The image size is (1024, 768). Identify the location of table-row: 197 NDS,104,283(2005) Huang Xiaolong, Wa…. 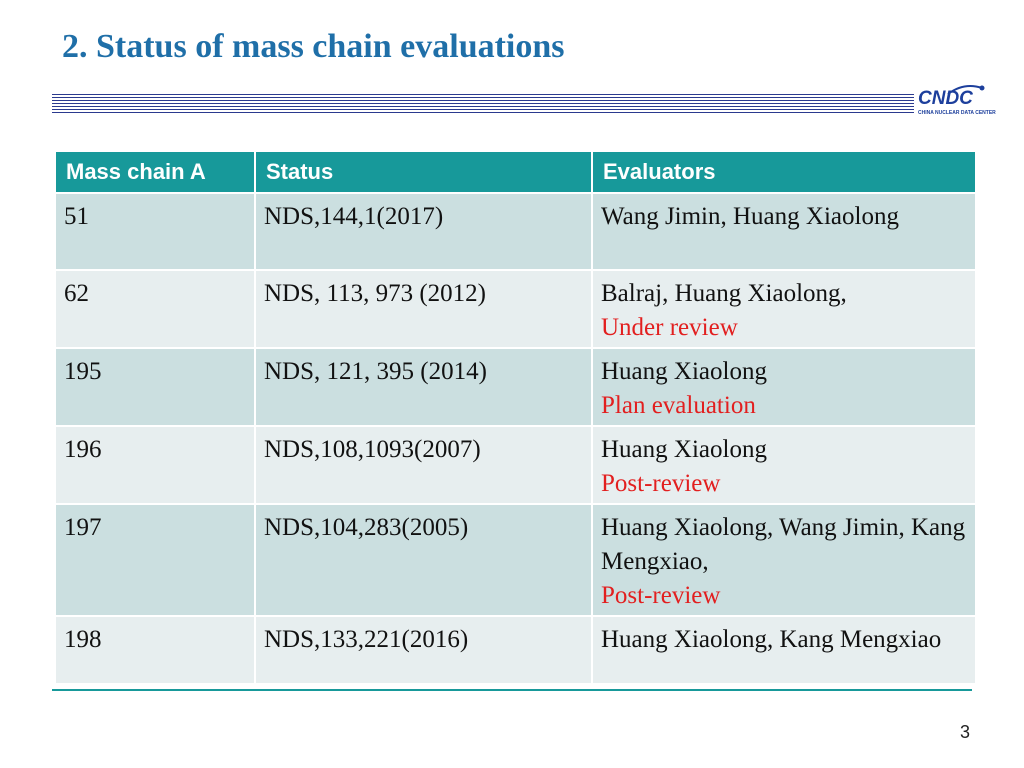
(515, 560).